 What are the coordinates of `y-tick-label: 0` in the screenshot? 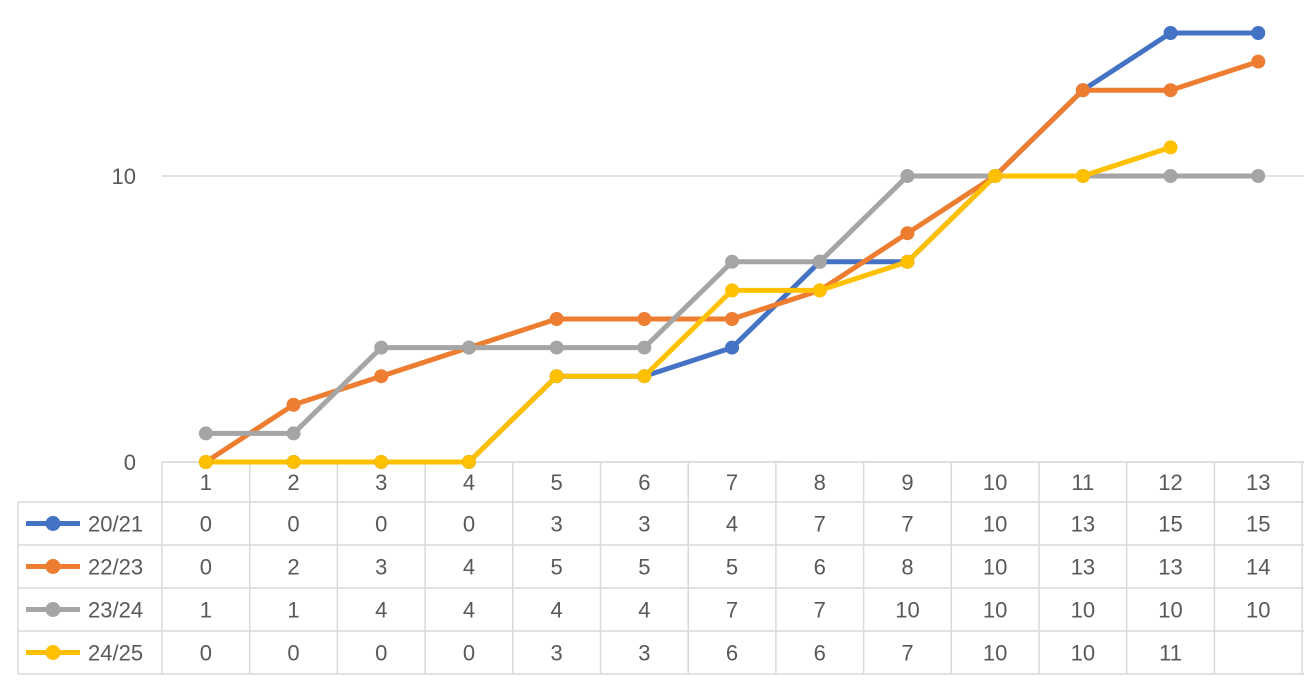 It's located at (130, 462).